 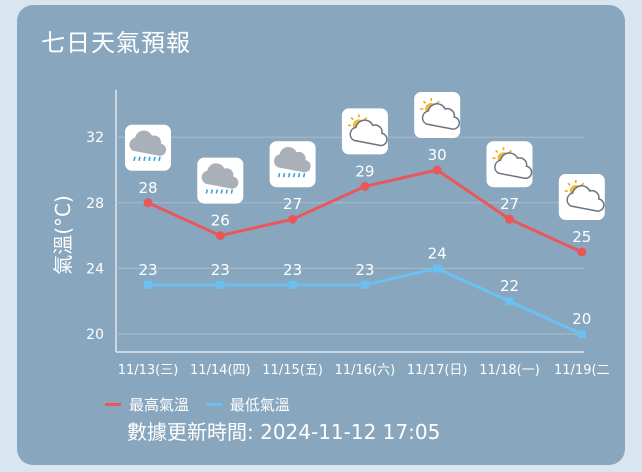 I want to click on data-label: 29, so click(x=364, y=171).